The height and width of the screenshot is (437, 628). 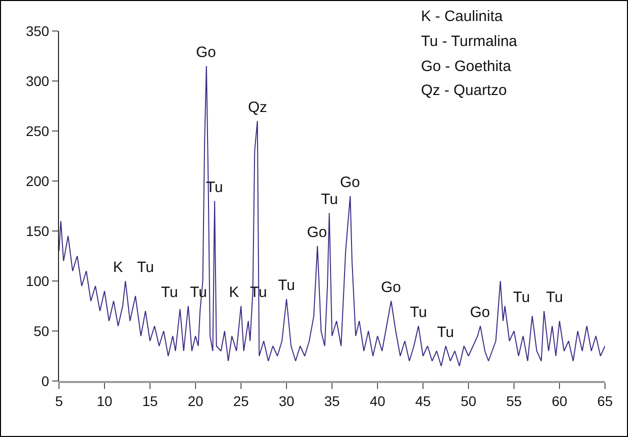 I want to click on text: K - Caulinita, so click(x=462, y=16).